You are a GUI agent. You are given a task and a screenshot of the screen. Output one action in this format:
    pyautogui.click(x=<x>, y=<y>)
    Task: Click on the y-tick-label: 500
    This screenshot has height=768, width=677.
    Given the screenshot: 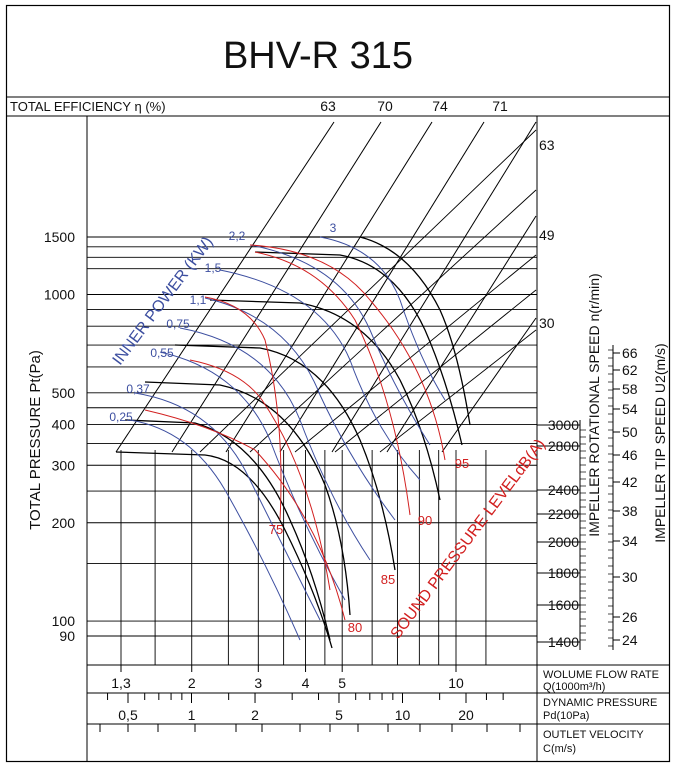 What is the action you would take?
    pyautogui.click(x=64, y=393)
    